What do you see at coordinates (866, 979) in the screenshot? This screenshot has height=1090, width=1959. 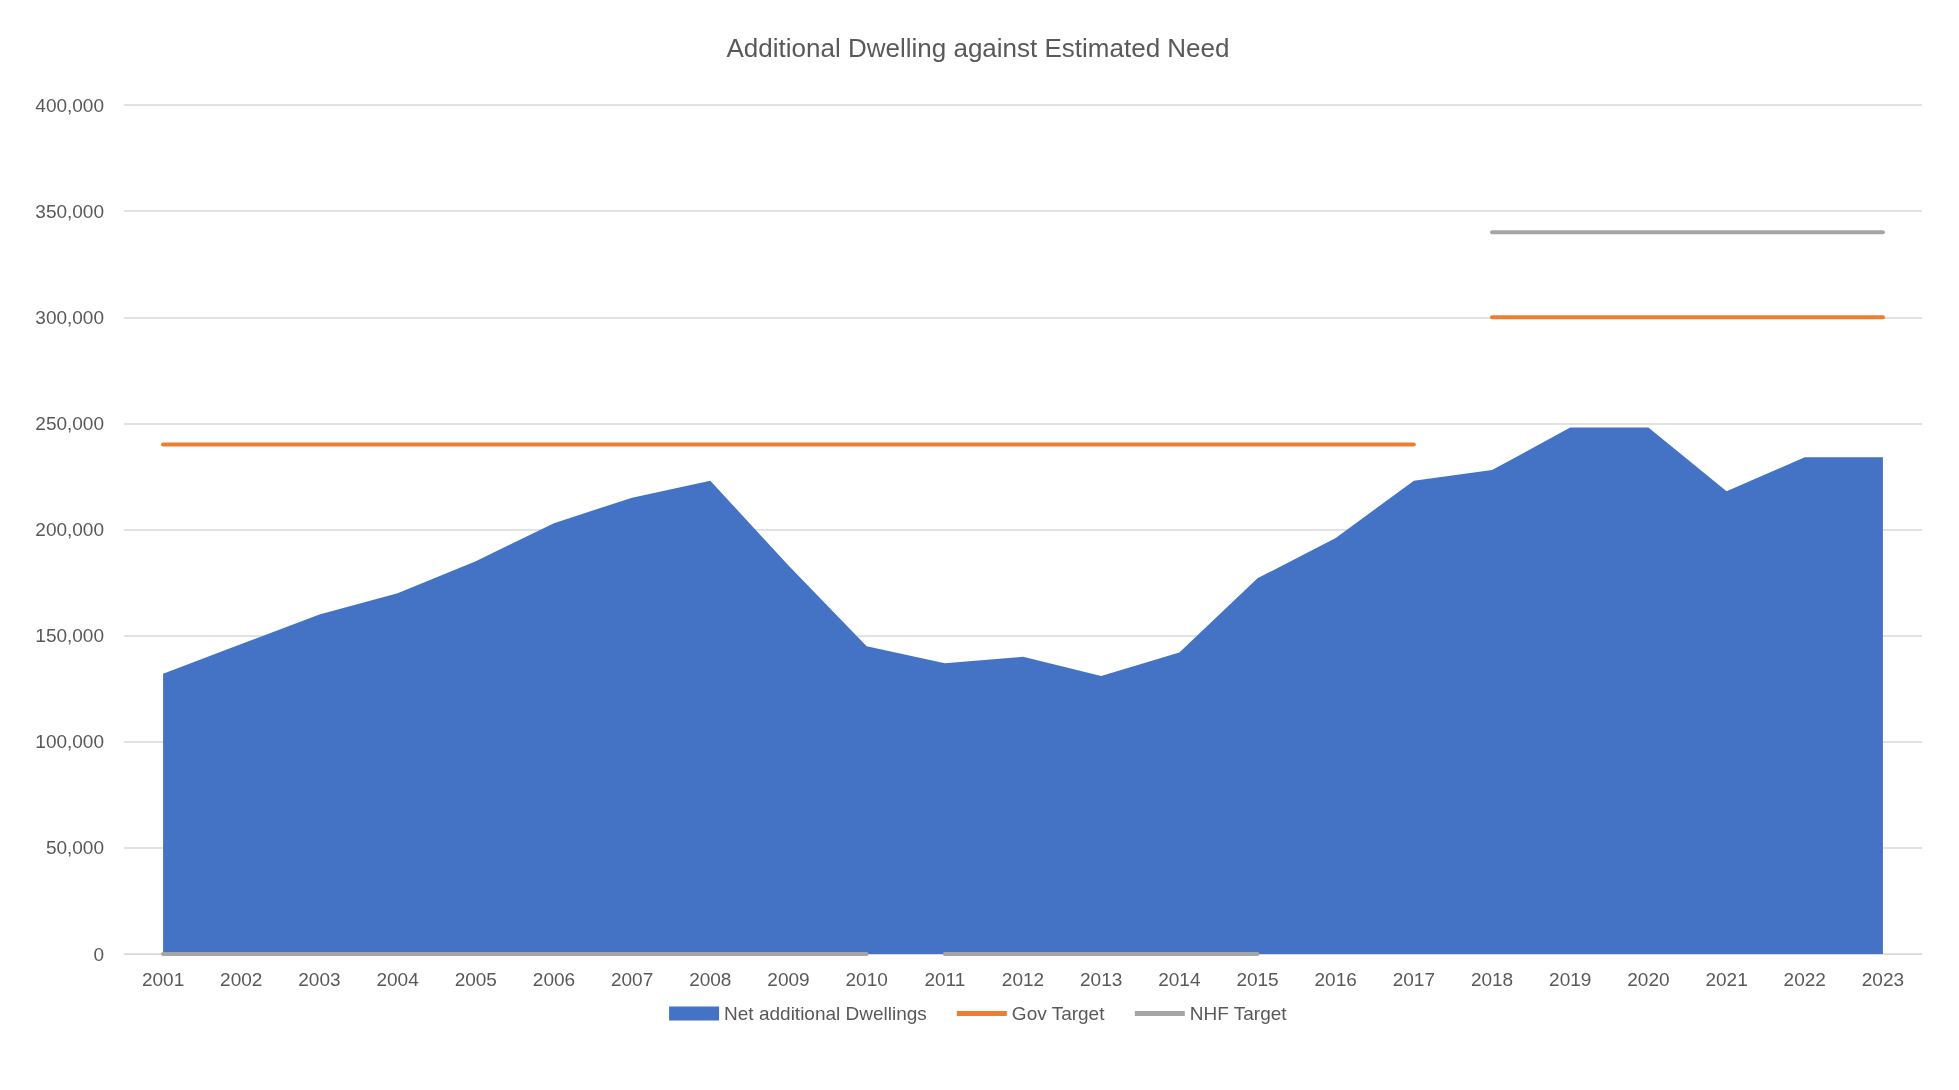 I see `x-tick-label: 2010` at bounding box center [866, 979].